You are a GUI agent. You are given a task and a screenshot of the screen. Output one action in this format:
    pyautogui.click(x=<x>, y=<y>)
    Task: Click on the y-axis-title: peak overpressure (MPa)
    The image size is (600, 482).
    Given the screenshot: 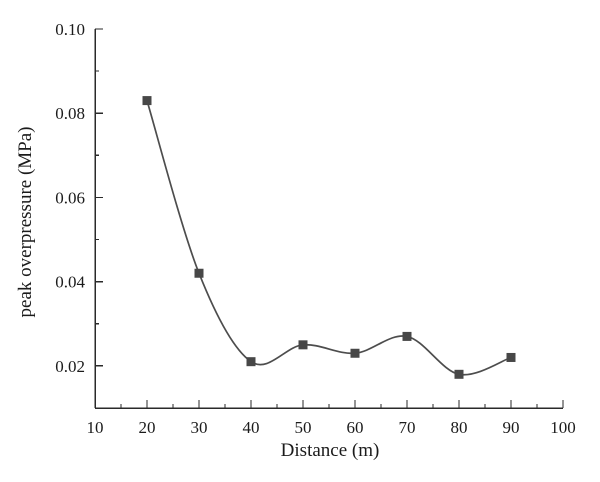 What is the action you would take?
    pyautogui.click(x=25, y=222)
    